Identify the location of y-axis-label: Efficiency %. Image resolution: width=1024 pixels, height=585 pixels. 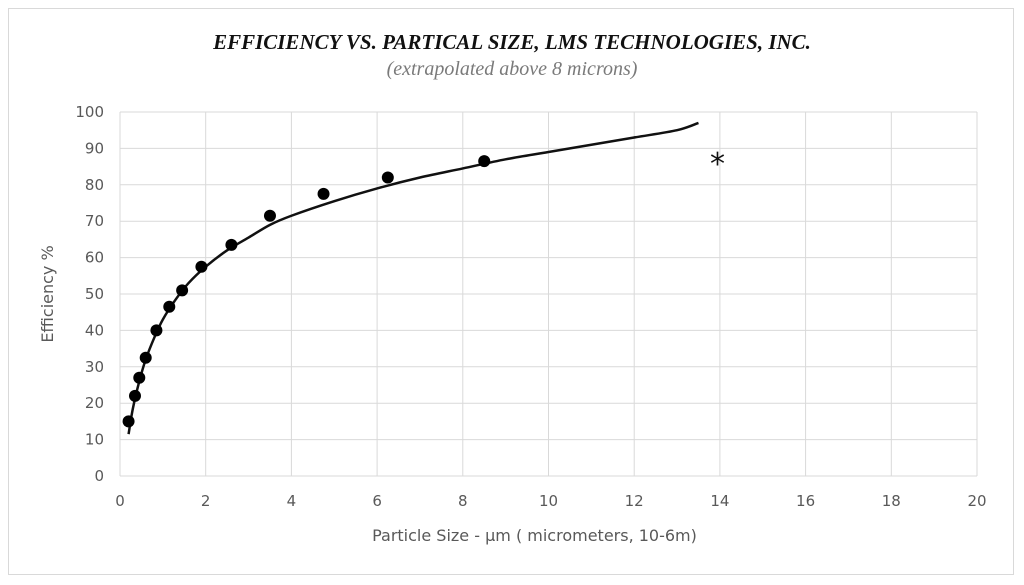
(47, 293).